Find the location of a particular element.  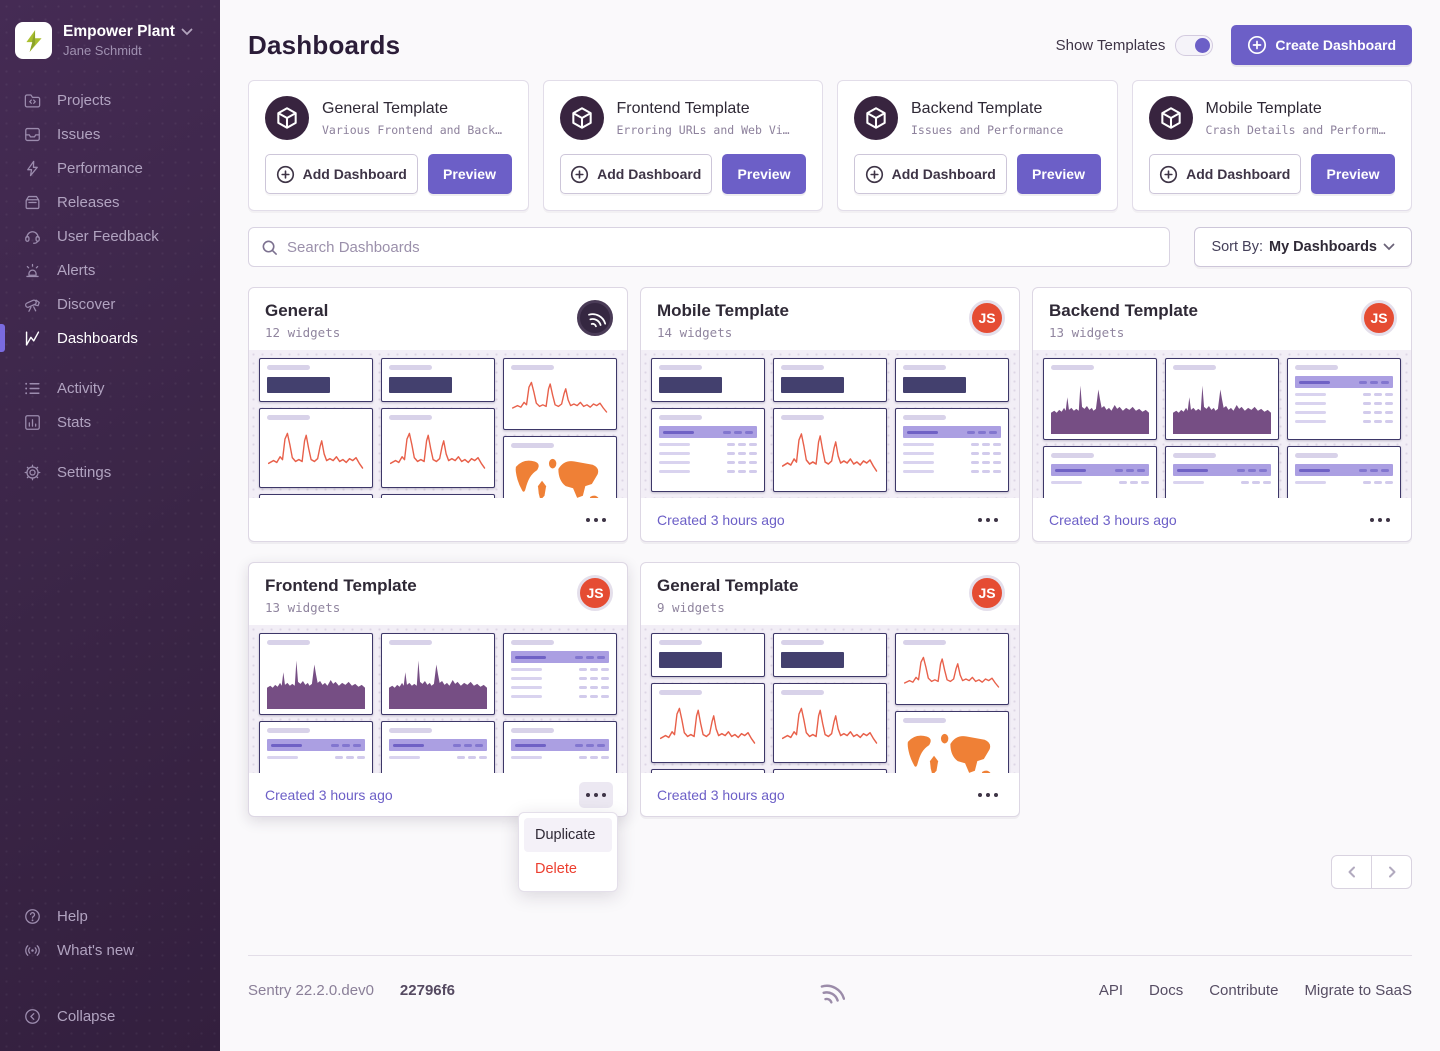

template-title: Mobile Template is located at coordinates (1263, 108).